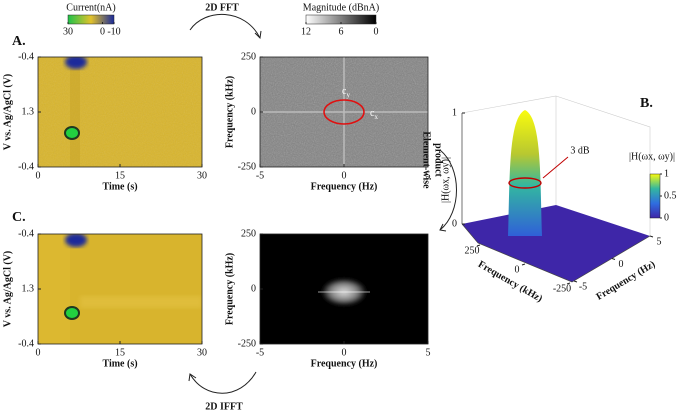 The image size is (684, 415). What do you see at coordinates (113, 31) in the screenshot?
I see `colorbar-tick-label: -10` at bounding box center [113, 31].